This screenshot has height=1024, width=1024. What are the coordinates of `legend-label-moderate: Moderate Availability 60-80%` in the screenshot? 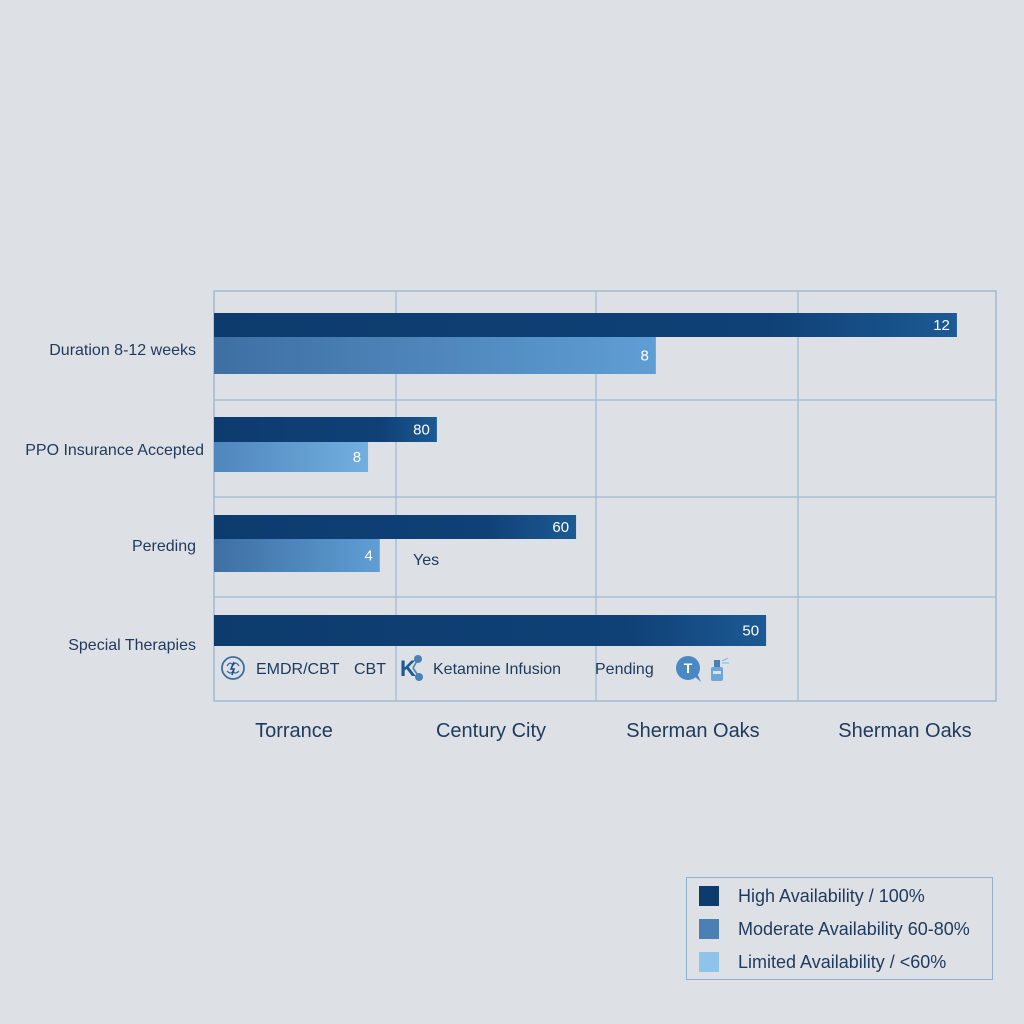 It's located at (854, 928).